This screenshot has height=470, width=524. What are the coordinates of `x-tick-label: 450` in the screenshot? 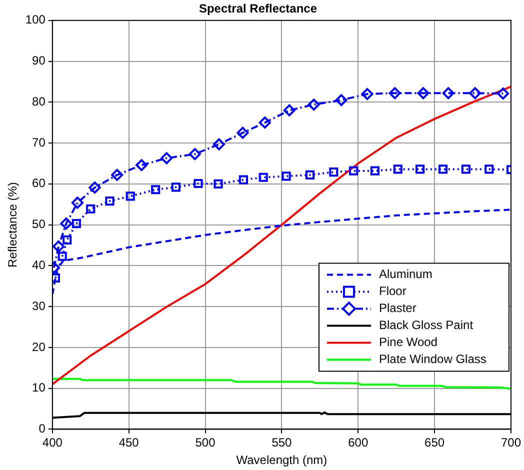 It's located at (129, 443).